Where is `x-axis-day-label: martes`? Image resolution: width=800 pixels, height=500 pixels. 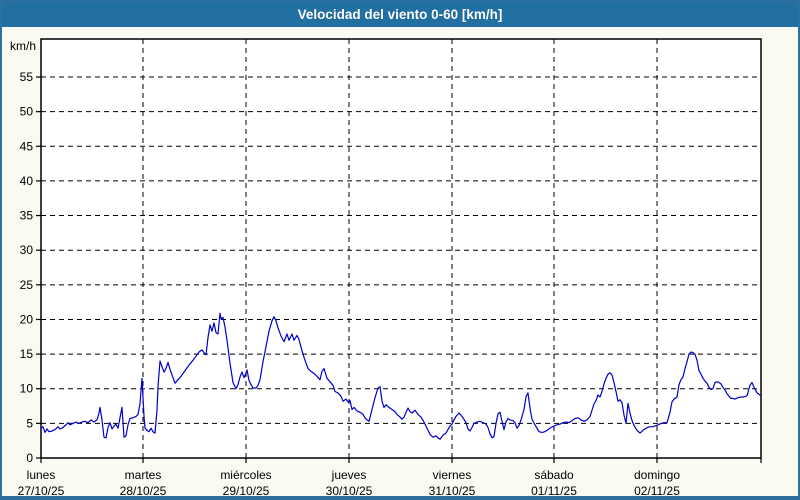 x-axis-day-label: martes is located at coordinates (143, 475).